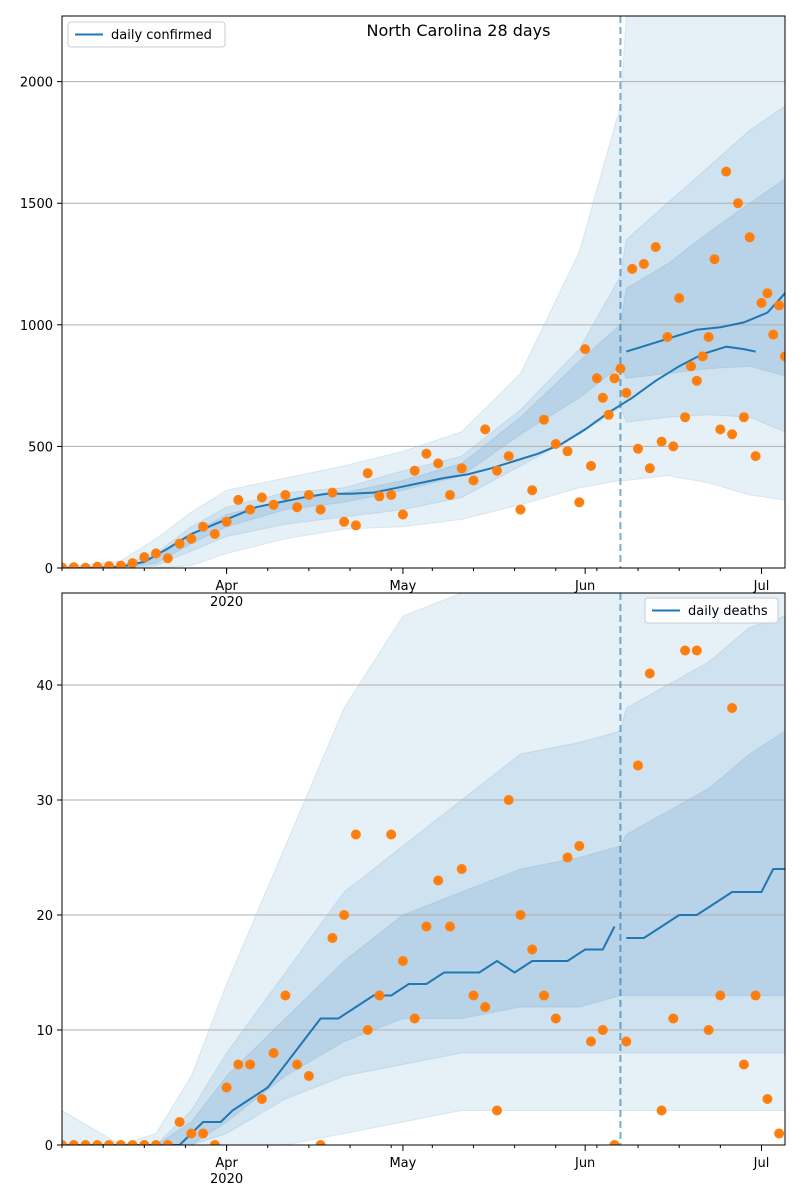 This screenshot has height=1200, width=800. I want to click on y-tick-label: 500, so click(40, 447).